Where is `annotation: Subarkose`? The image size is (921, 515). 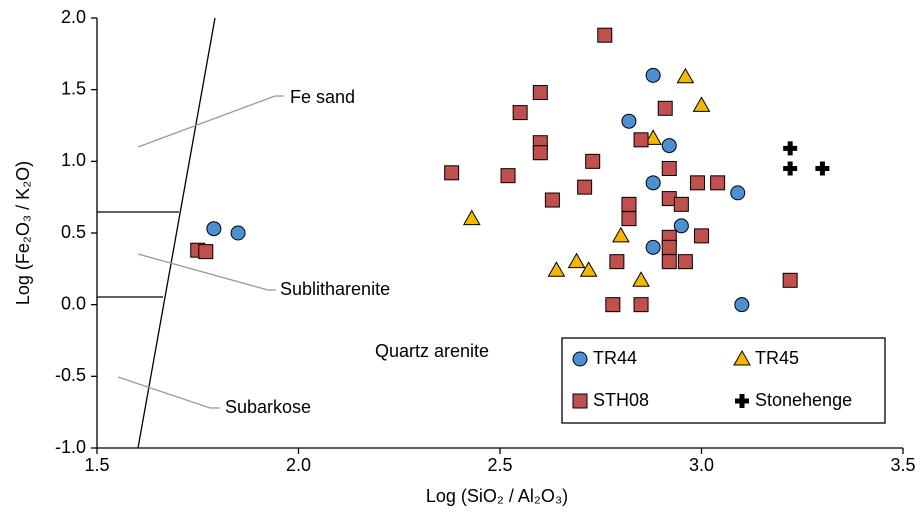 annotation: Subarkose is located at coordinates (268, 407).